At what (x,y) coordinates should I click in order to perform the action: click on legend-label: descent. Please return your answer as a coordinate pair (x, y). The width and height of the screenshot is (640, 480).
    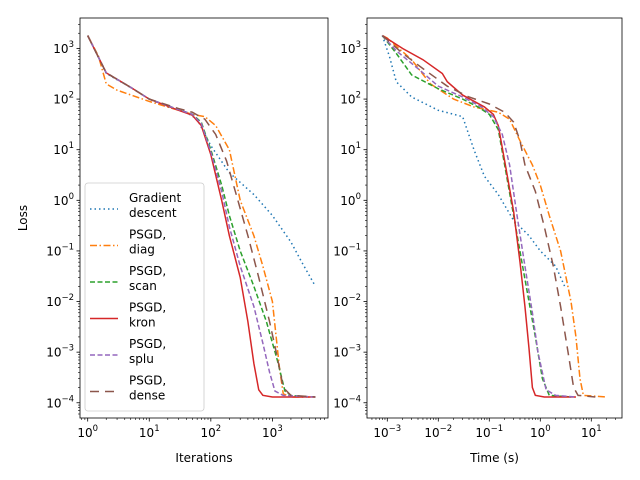
    Looking at the image, I should click on (153, 213).